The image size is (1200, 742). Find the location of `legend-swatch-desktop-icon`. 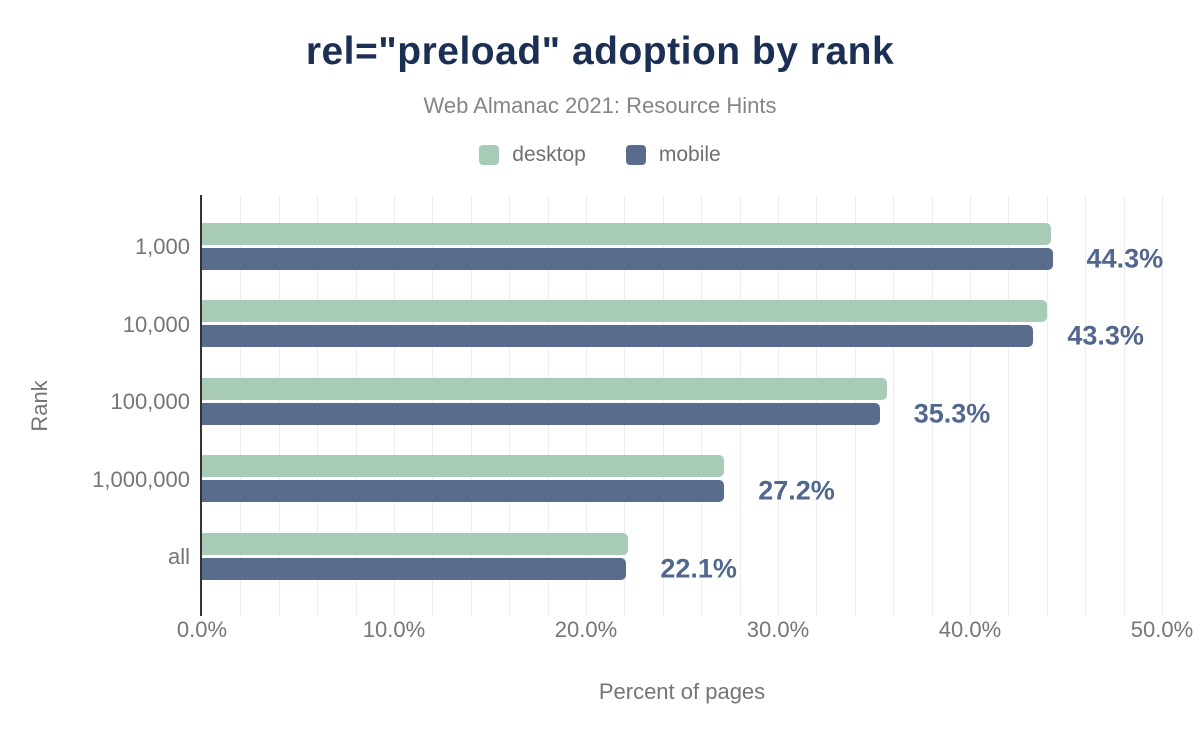

legend-swatch-desktop-icon is located at coordinates (489, 155).